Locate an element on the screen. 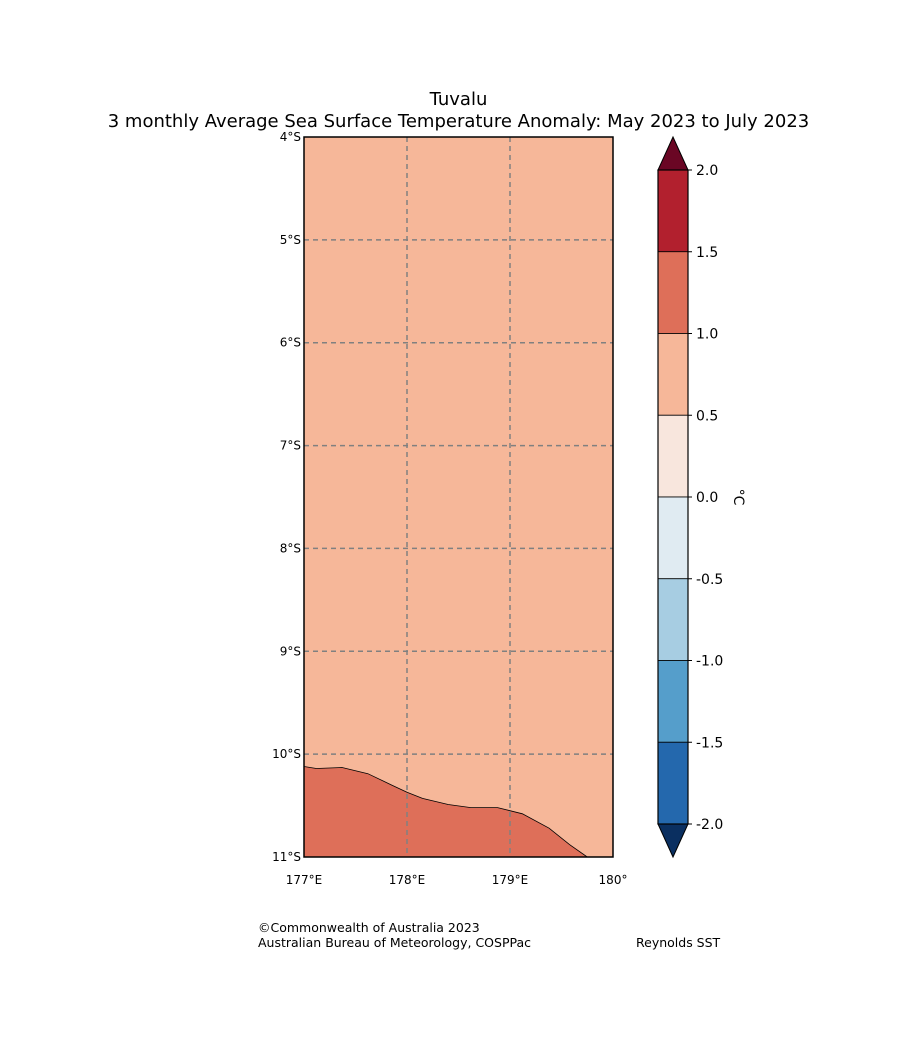 The image size is (917, 1056). copyright-text: ©Commonwealth of Australia 2023 is located at coordinates (369, 927).